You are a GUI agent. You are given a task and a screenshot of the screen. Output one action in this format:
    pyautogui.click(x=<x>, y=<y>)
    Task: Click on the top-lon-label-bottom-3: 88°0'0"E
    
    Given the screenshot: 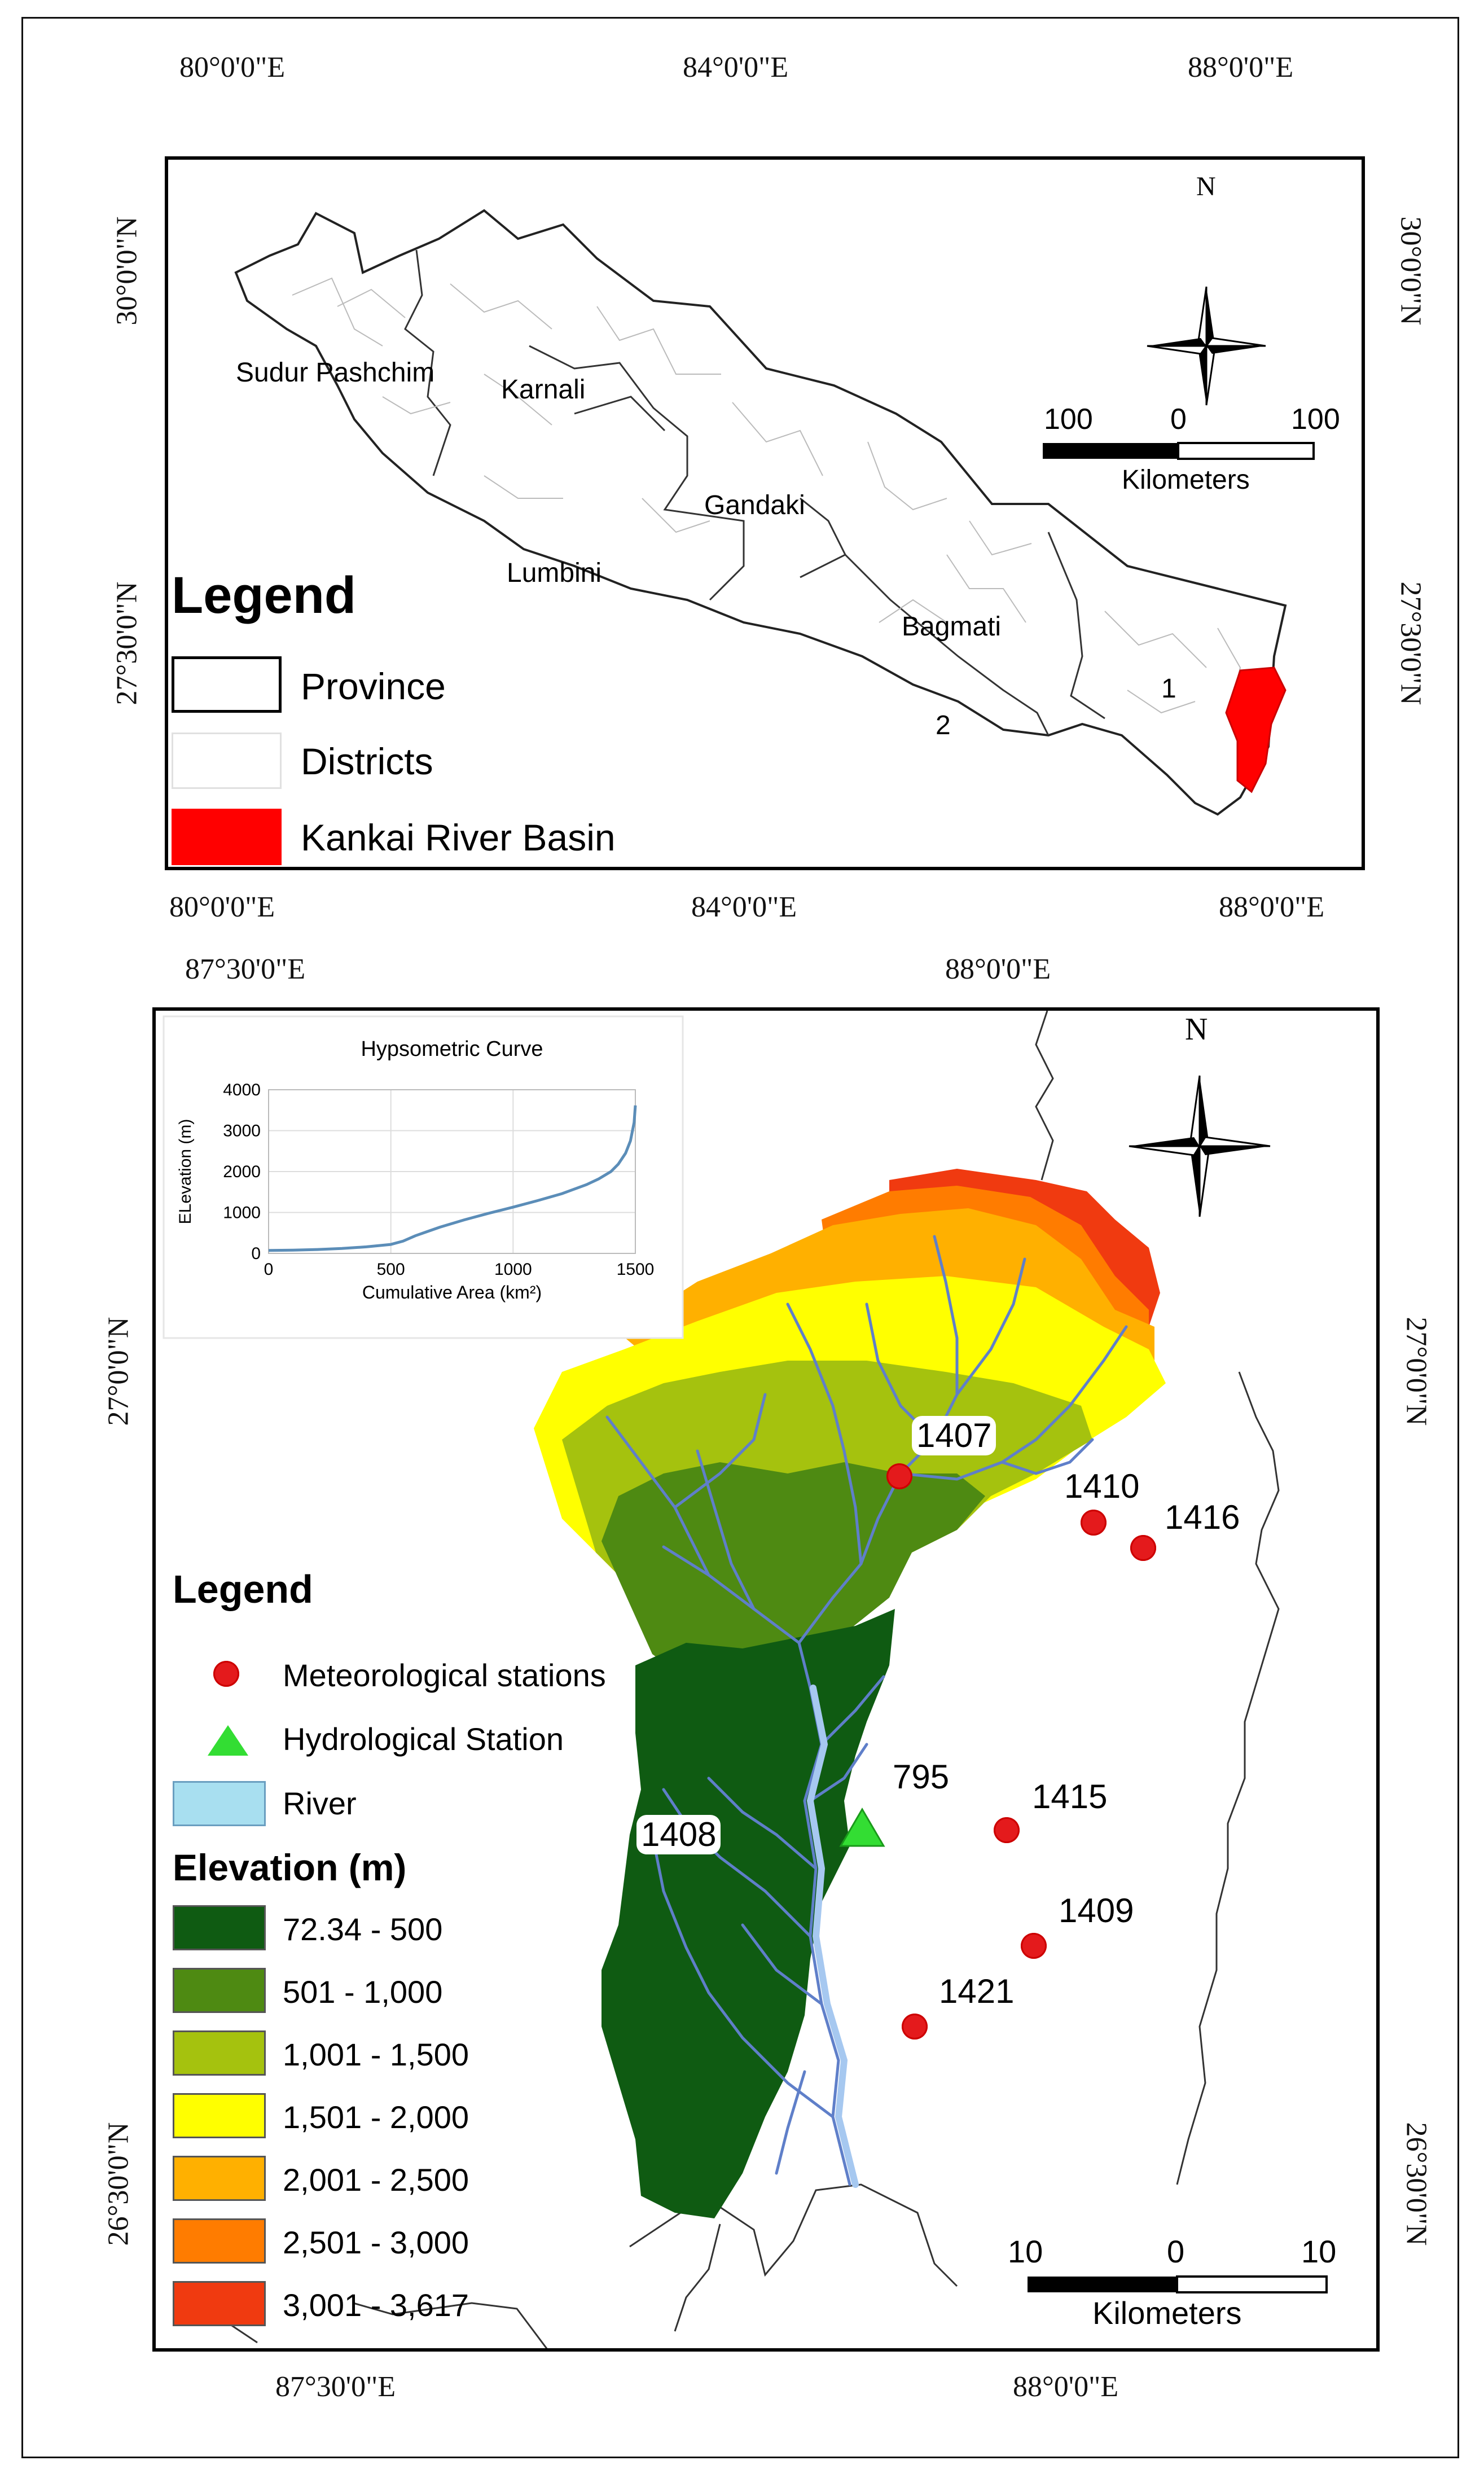 What is the action you would take?
    pyautogui.click(x=1272, y=907)
    